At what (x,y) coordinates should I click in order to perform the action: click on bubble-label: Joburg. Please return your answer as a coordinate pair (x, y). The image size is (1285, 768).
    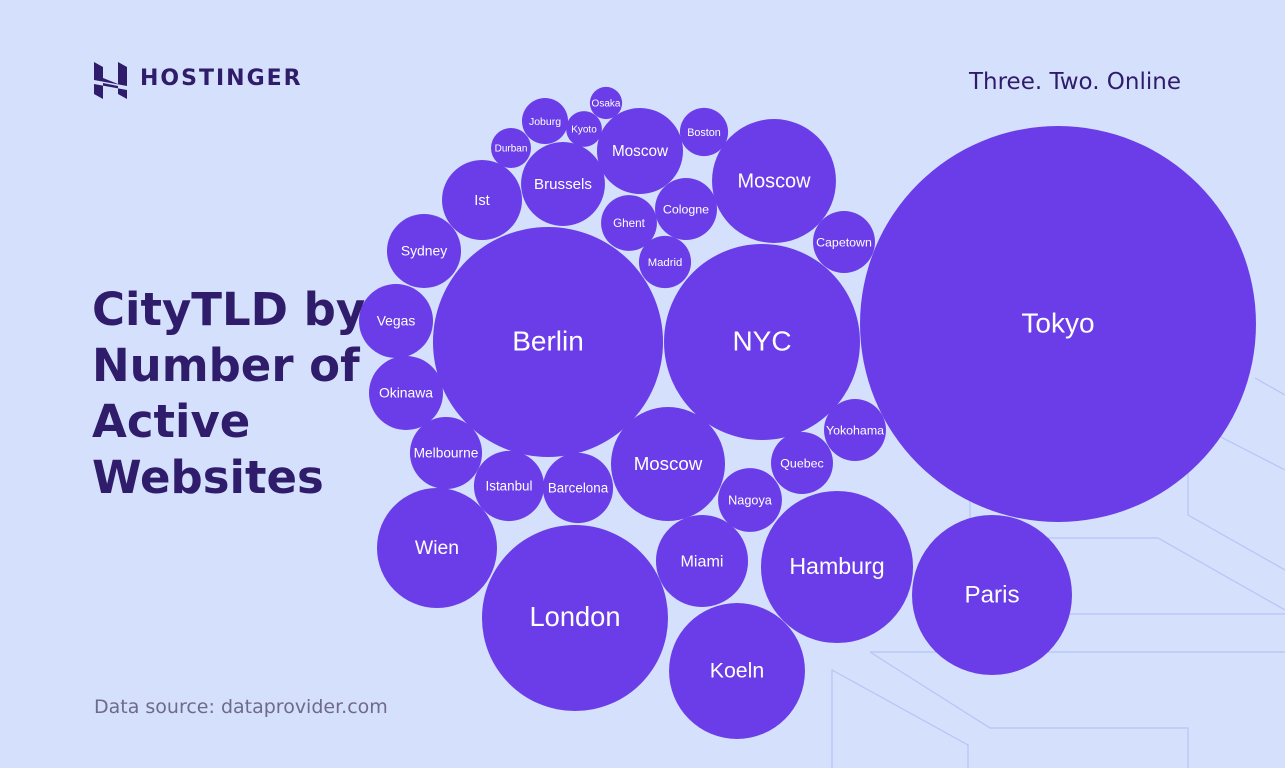
    Looking at the image, I should click on (545, 122).